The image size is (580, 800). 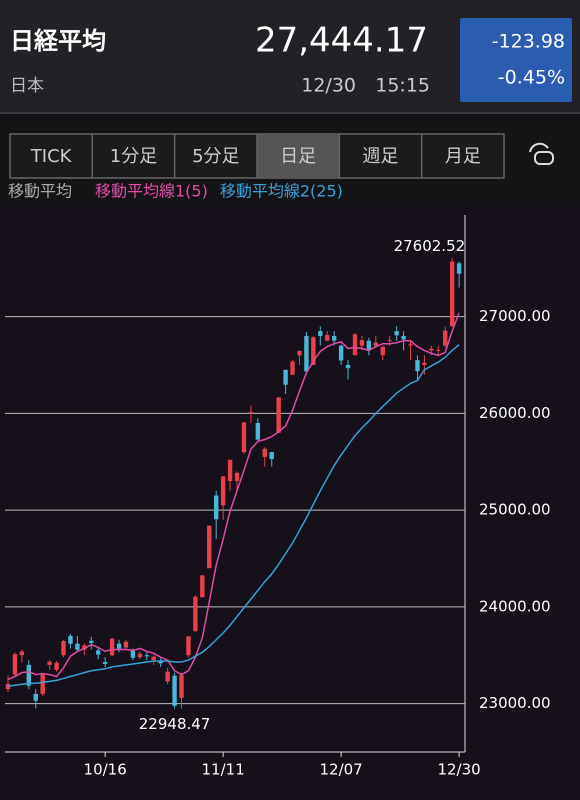 What do you see at coordinates (381, 156) in the screenshot?
I see `tab: 週足` at bounding box center [381, 156].